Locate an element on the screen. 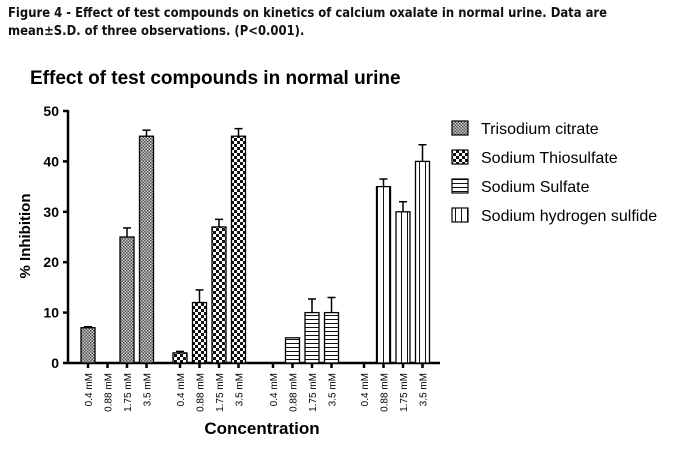  y-axis-label: % Inhibition is located at coordinates (25, 236).